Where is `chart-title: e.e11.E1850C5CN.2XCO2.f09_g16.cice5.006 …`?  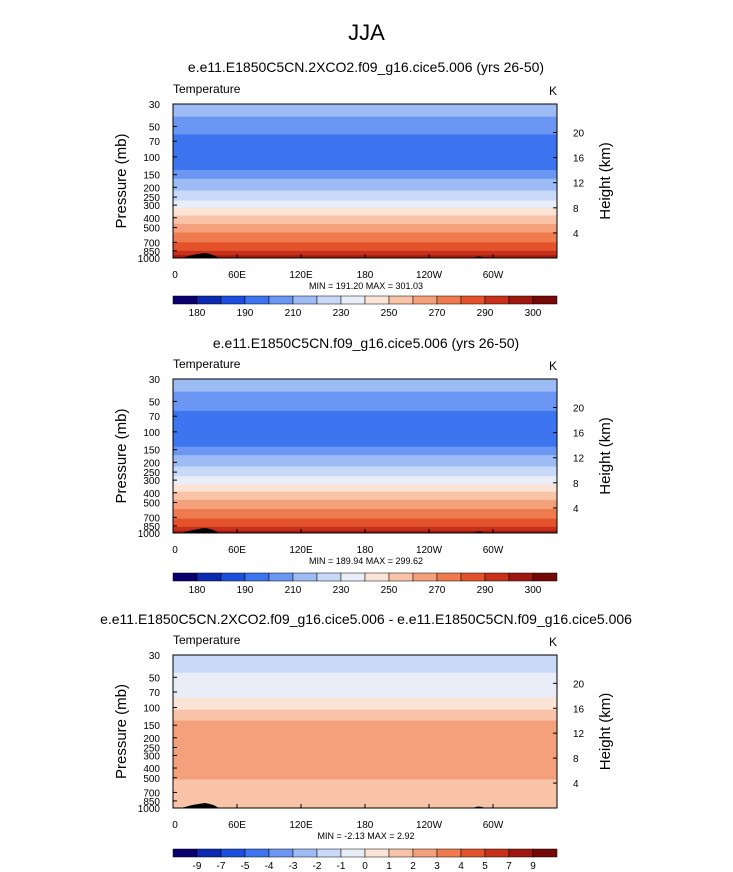 chart-title: e.e11.E1850C5CN.2XCO2.f09_g16.cice5.006 … is located at coordinates (366, 619).